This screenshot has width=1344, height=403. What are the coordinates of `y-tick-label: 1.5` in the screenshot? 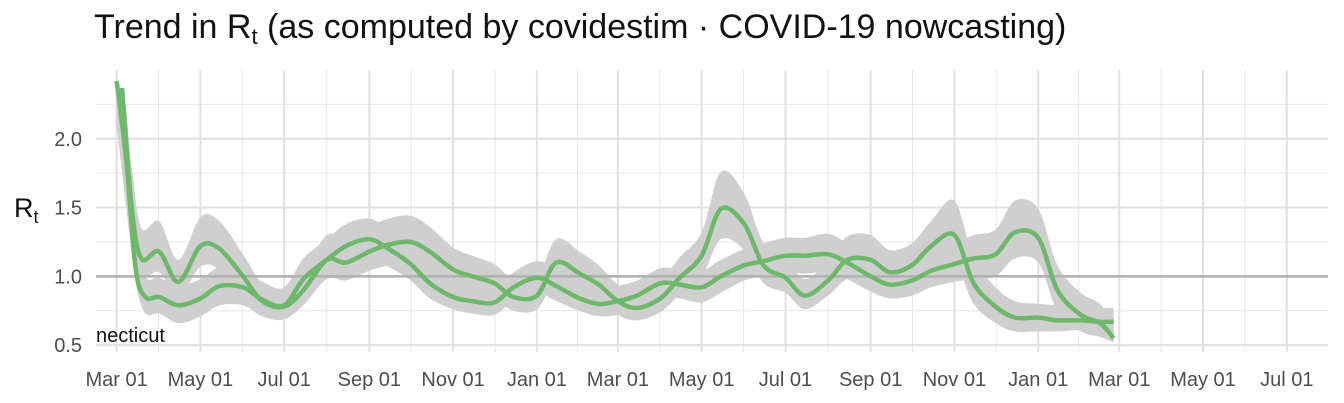 It's located at (68, 209).